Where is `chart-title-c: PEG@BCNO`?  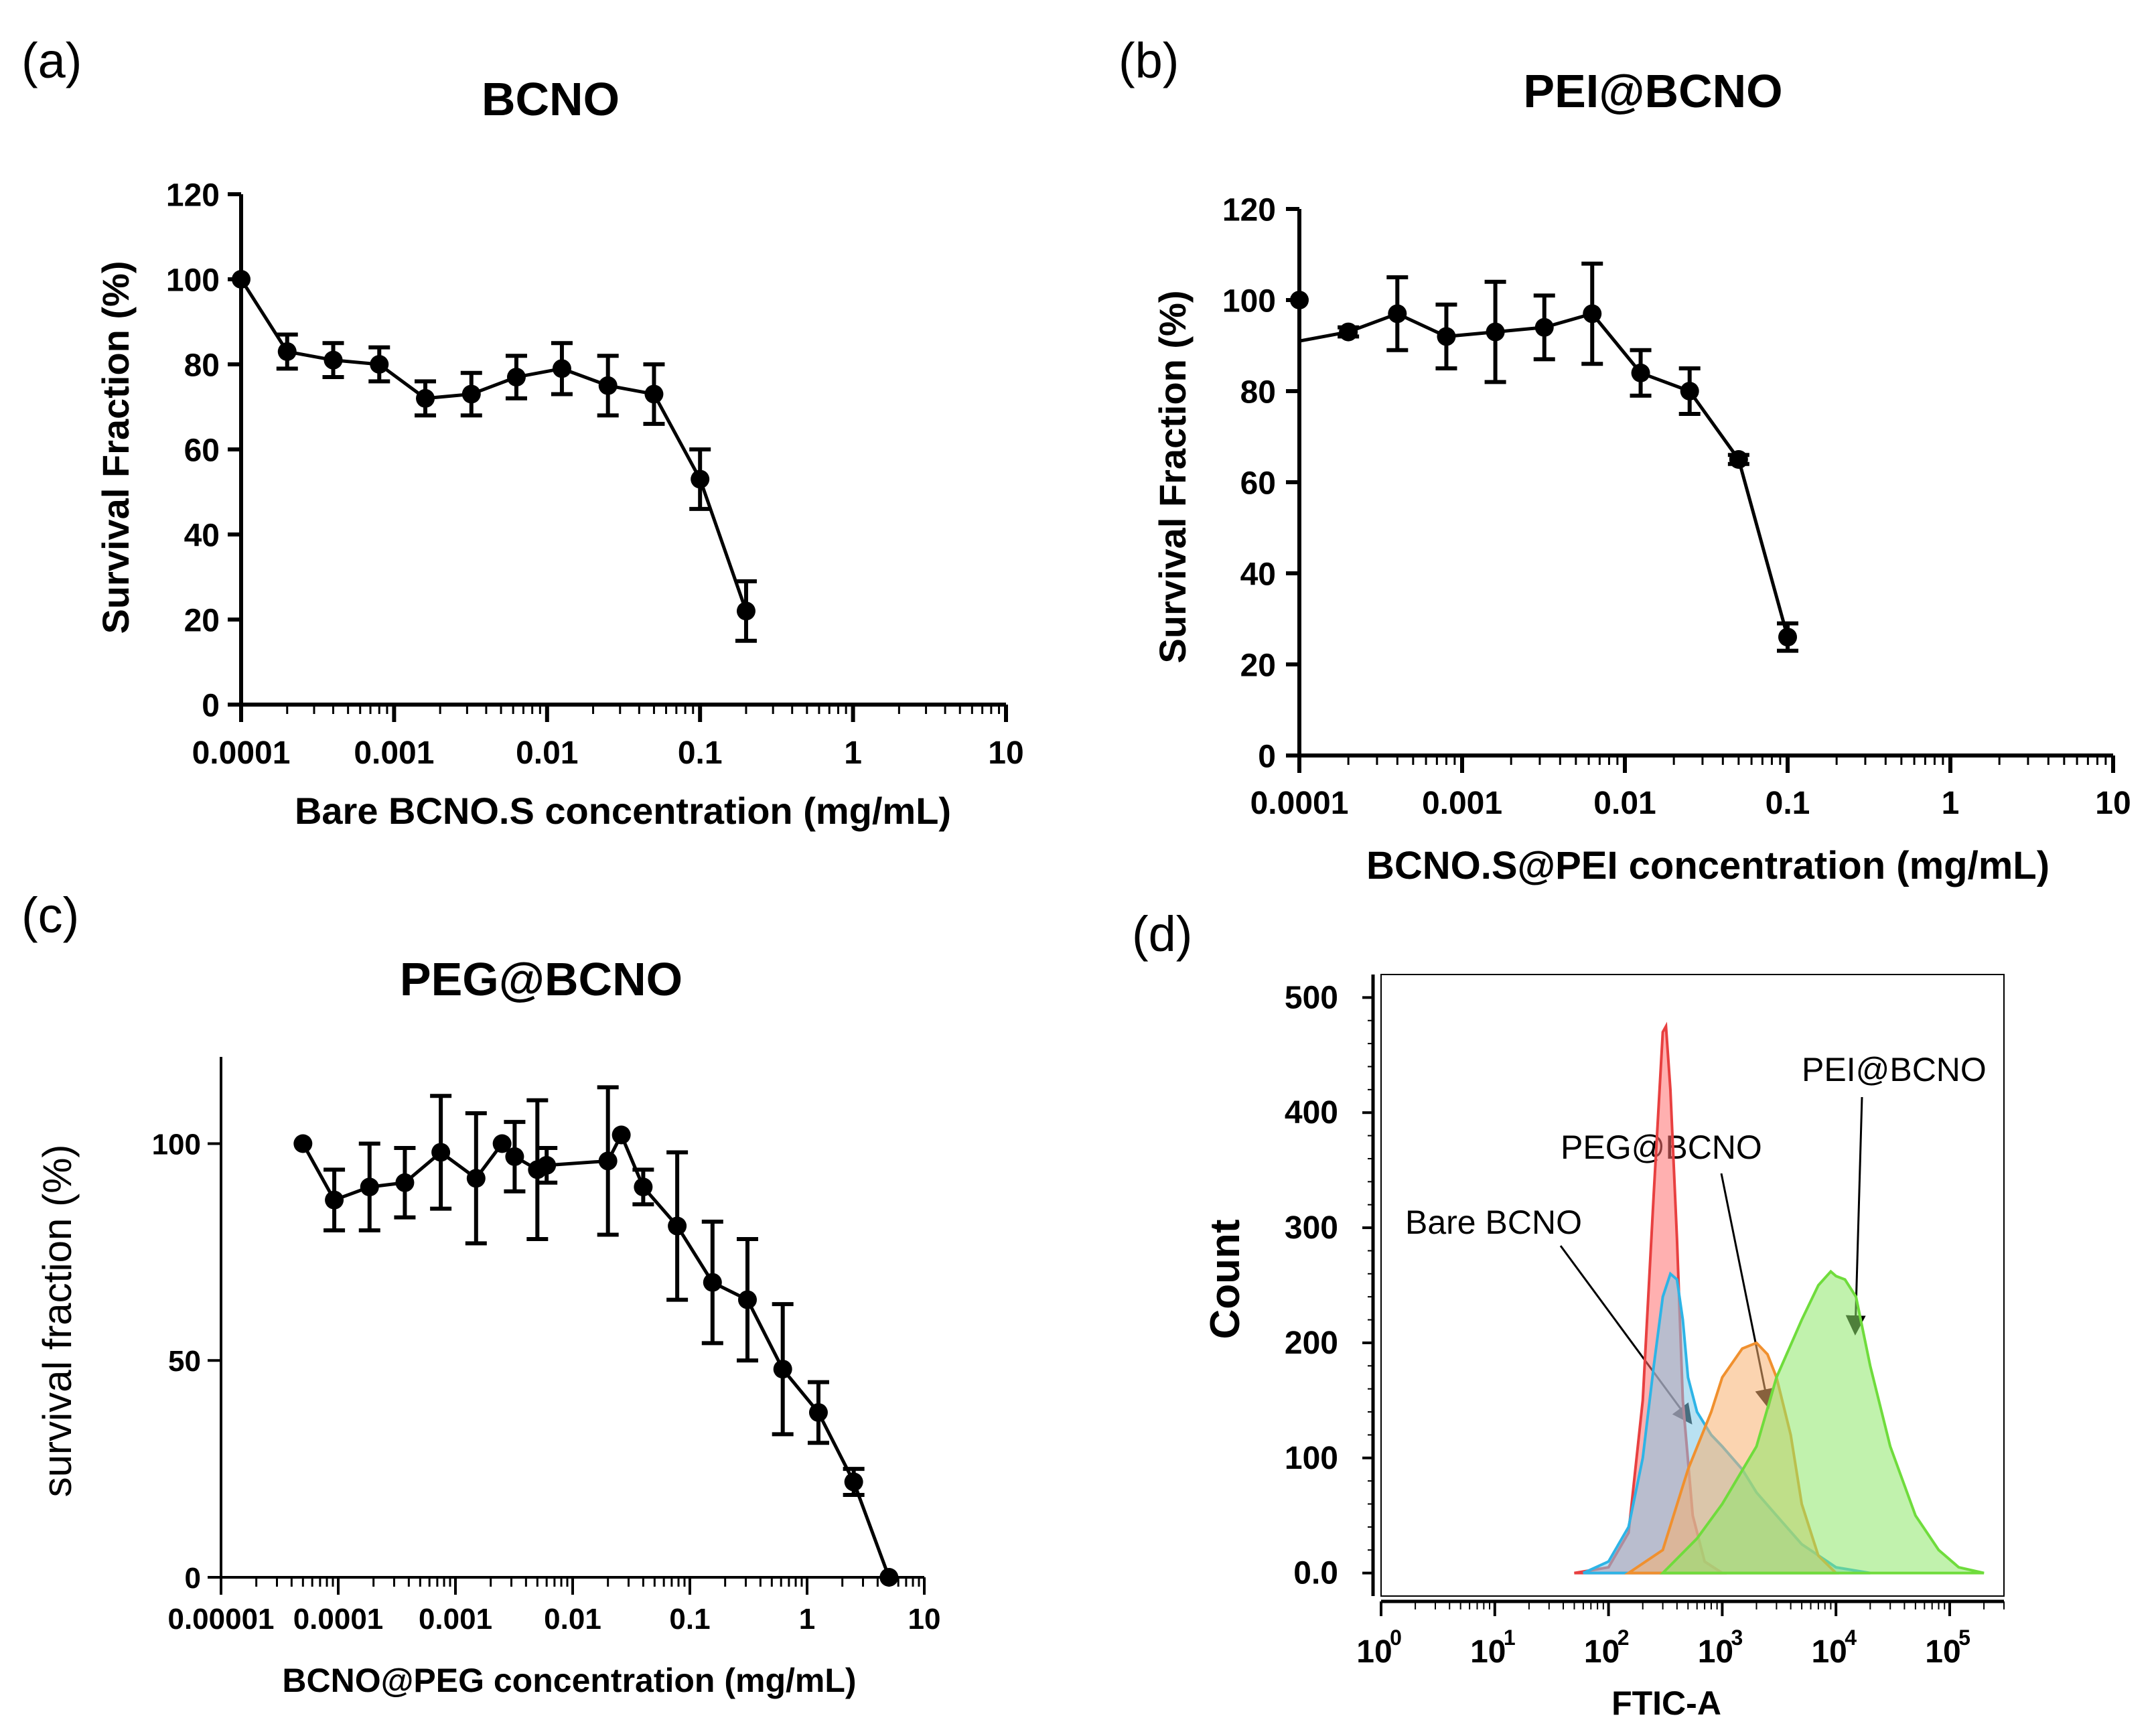 chart-title-c: PEG@BCNO is located at coordinates (541, 979).